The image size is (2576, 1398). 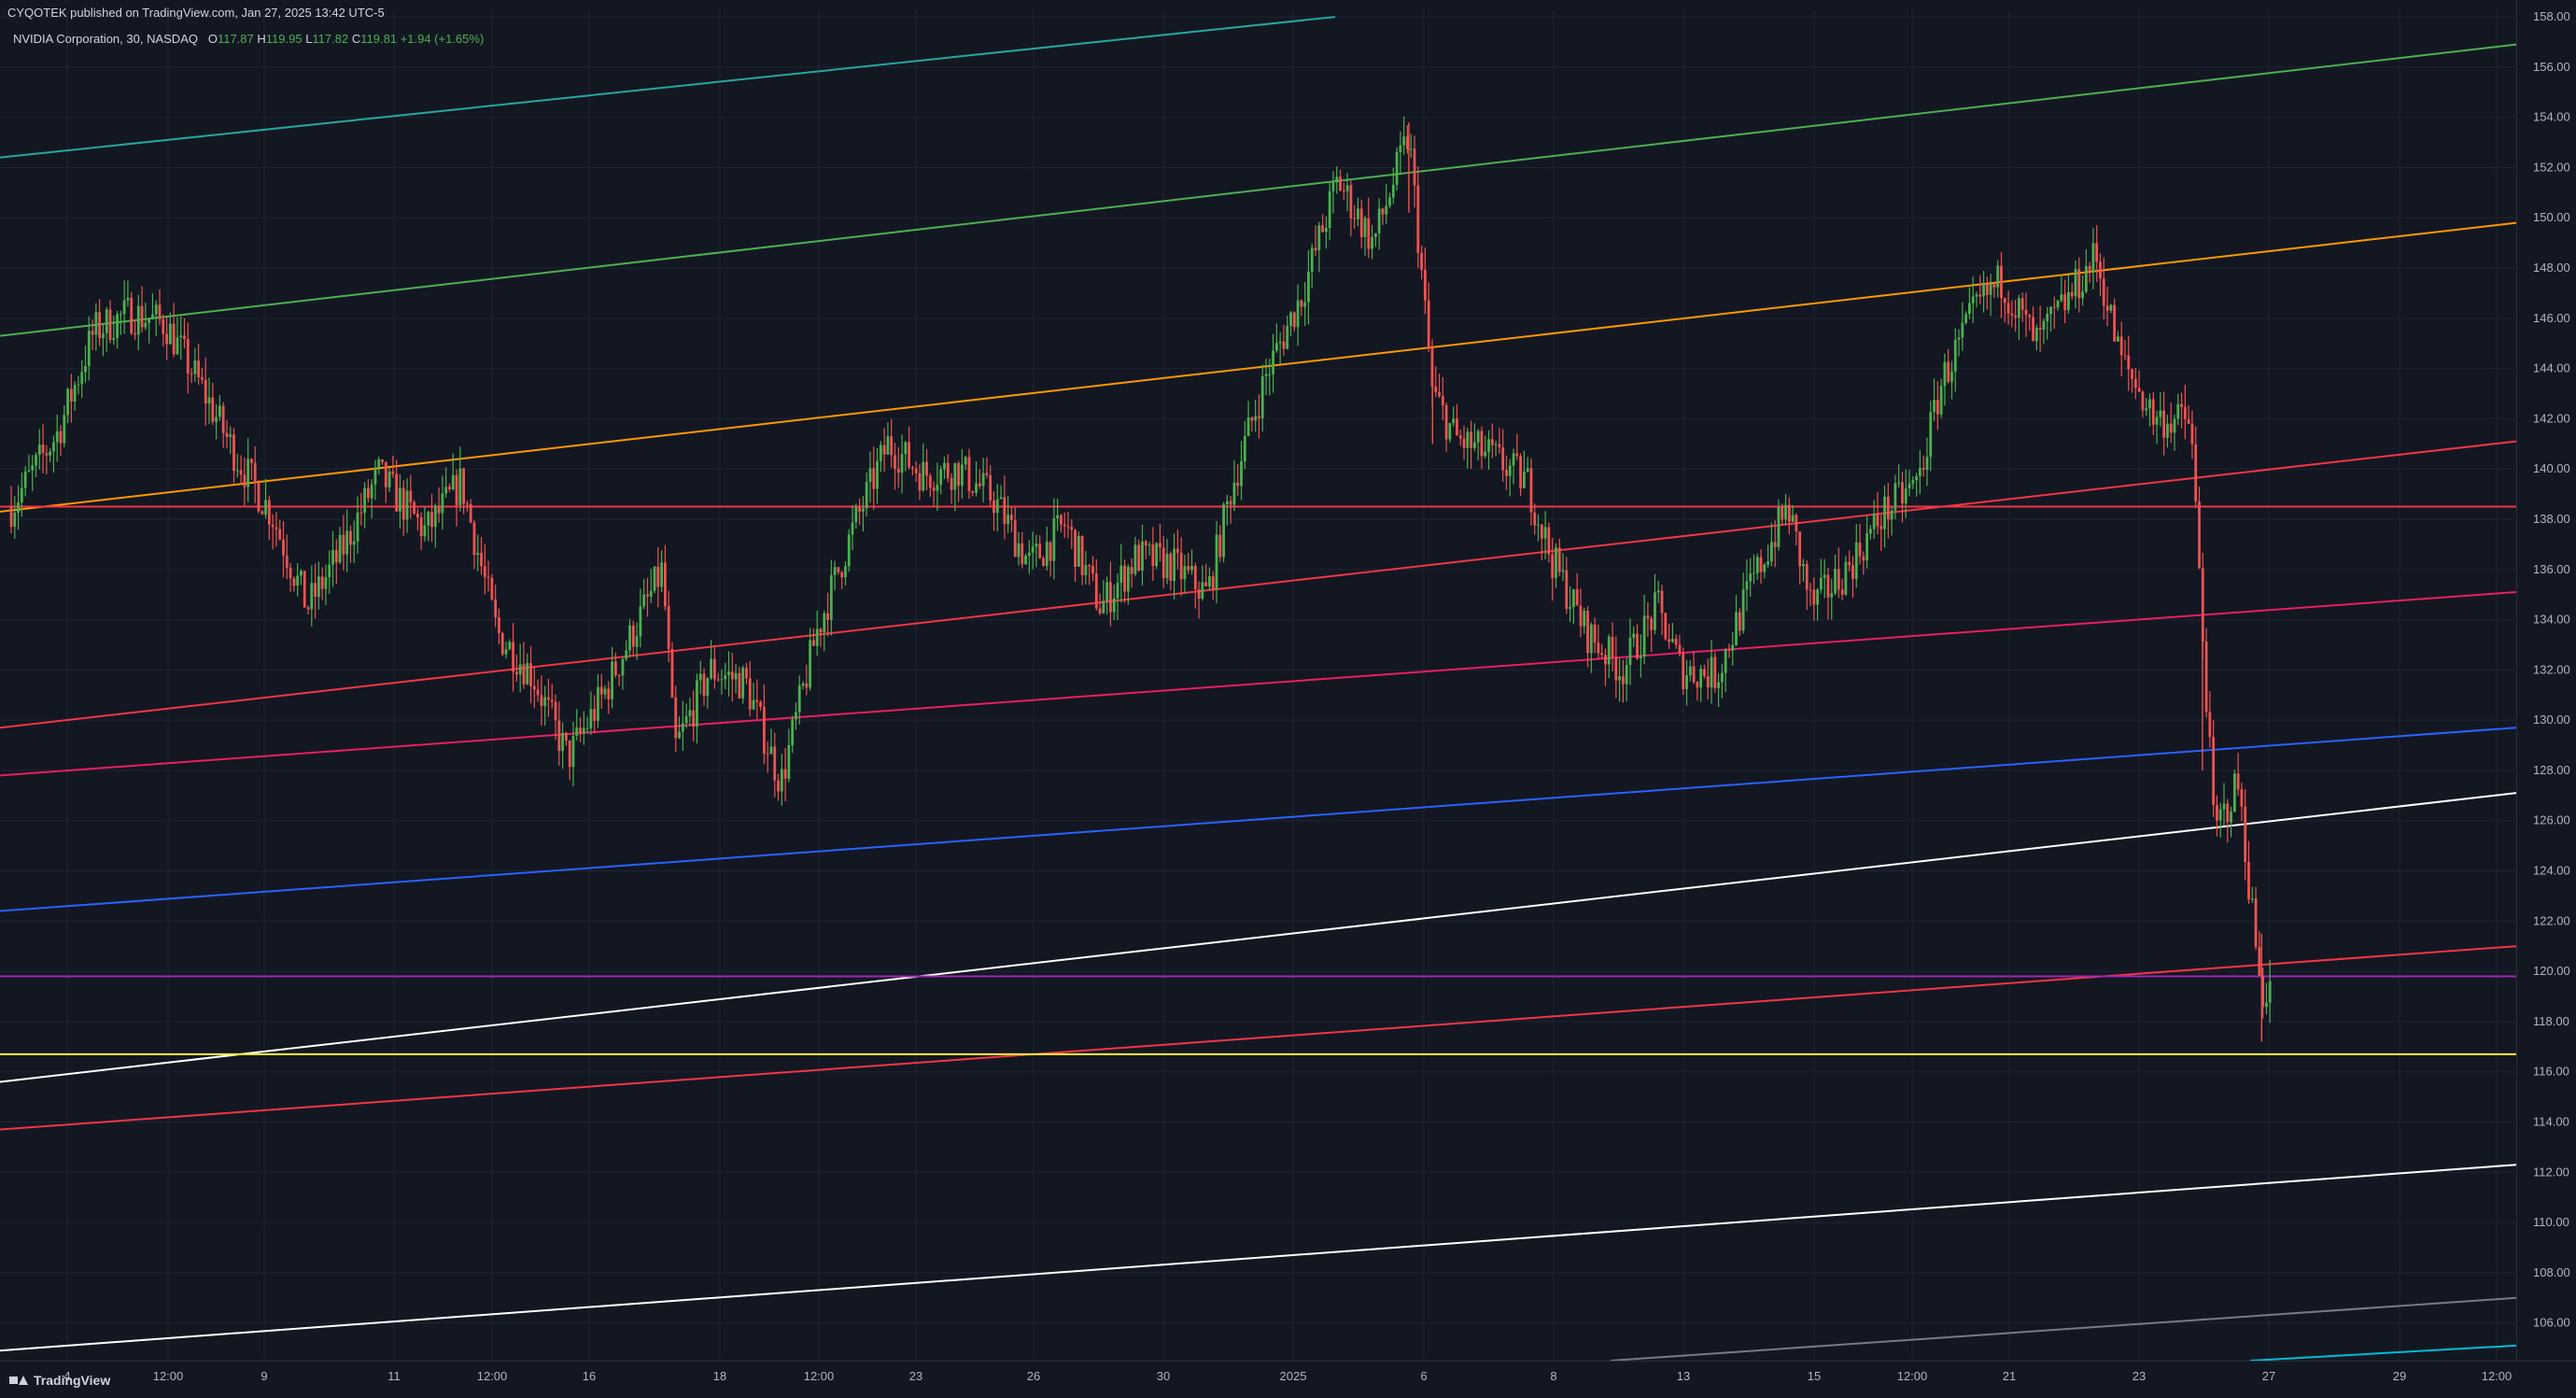 I want to click on open-value: 117.87, so click(x=236, y=39).